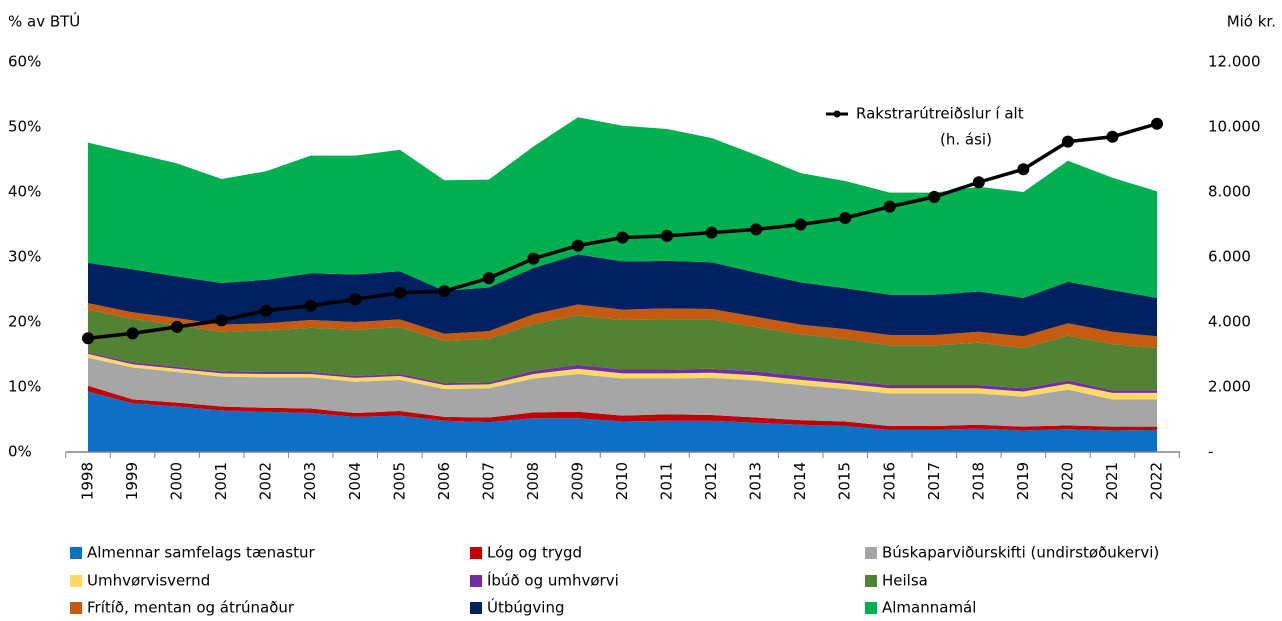 This screenshot has height=621, width=1282. I want to click on x-tick-label: 2018, so click(978, 481).